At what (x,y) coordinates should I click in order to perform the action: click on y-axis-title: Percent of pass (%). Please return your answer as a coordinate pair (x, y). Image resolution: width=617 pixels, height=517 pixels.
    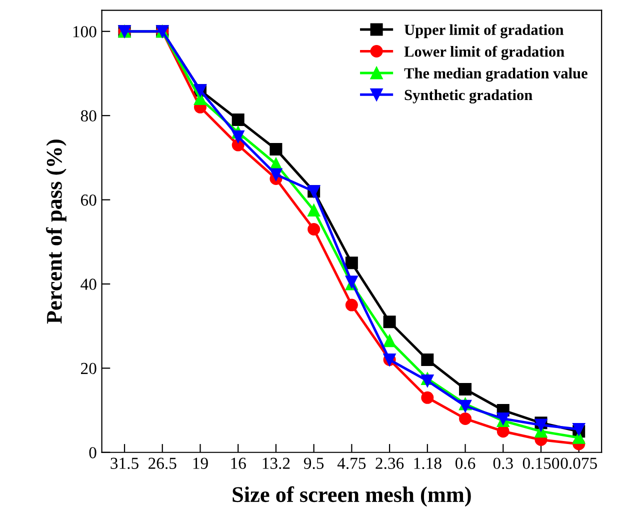
    Looking at the image, I should click on (56, 232).